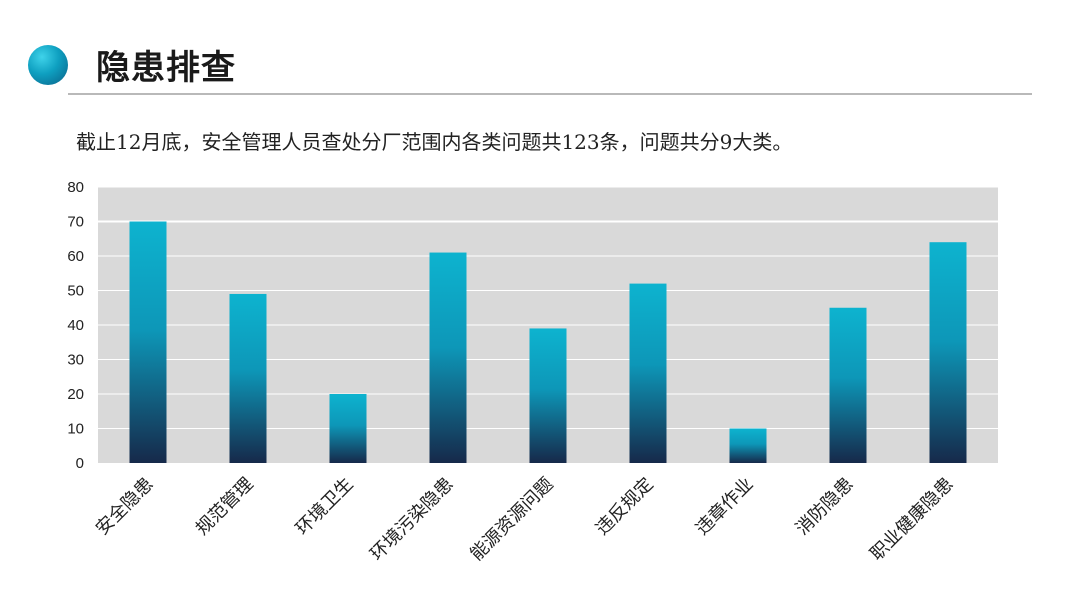 This screenshot has width=1080, height=608. I want to click on x-tick-label: 违章作业, so click(725, 507).